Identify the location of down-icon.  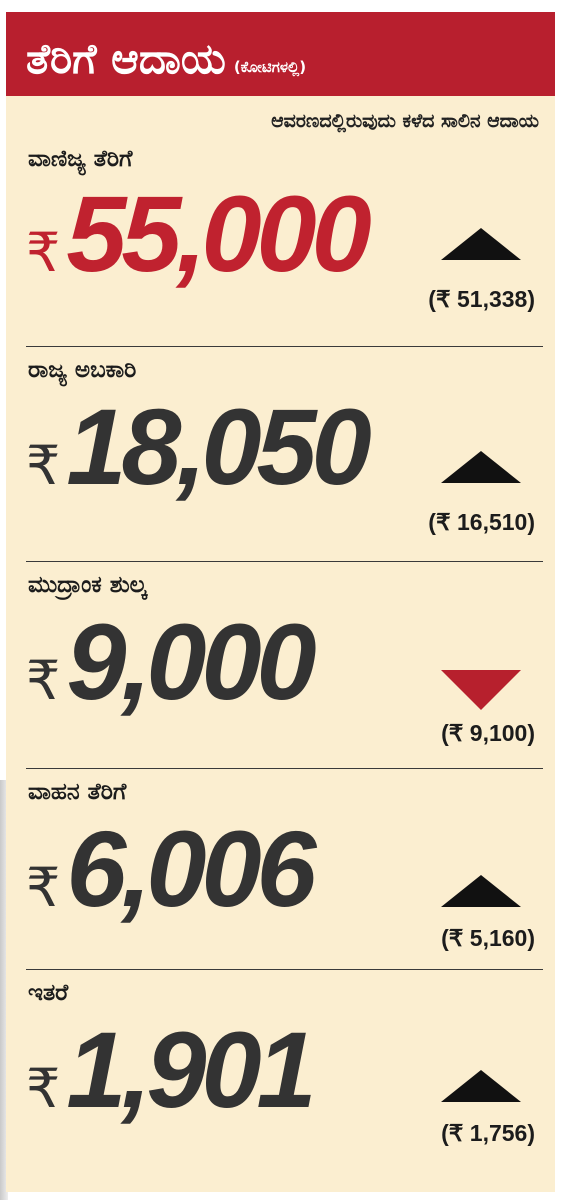
(481, 690).